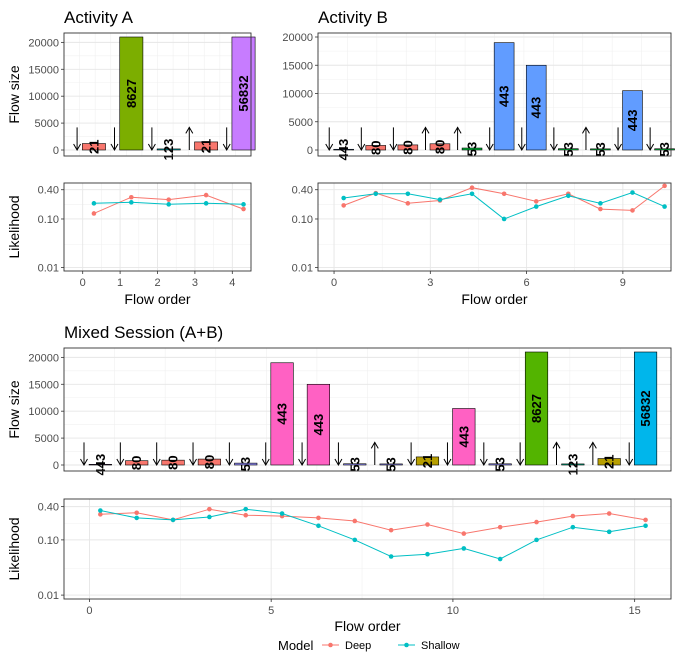  I want to click on series-line-deep, so click(373, 521).